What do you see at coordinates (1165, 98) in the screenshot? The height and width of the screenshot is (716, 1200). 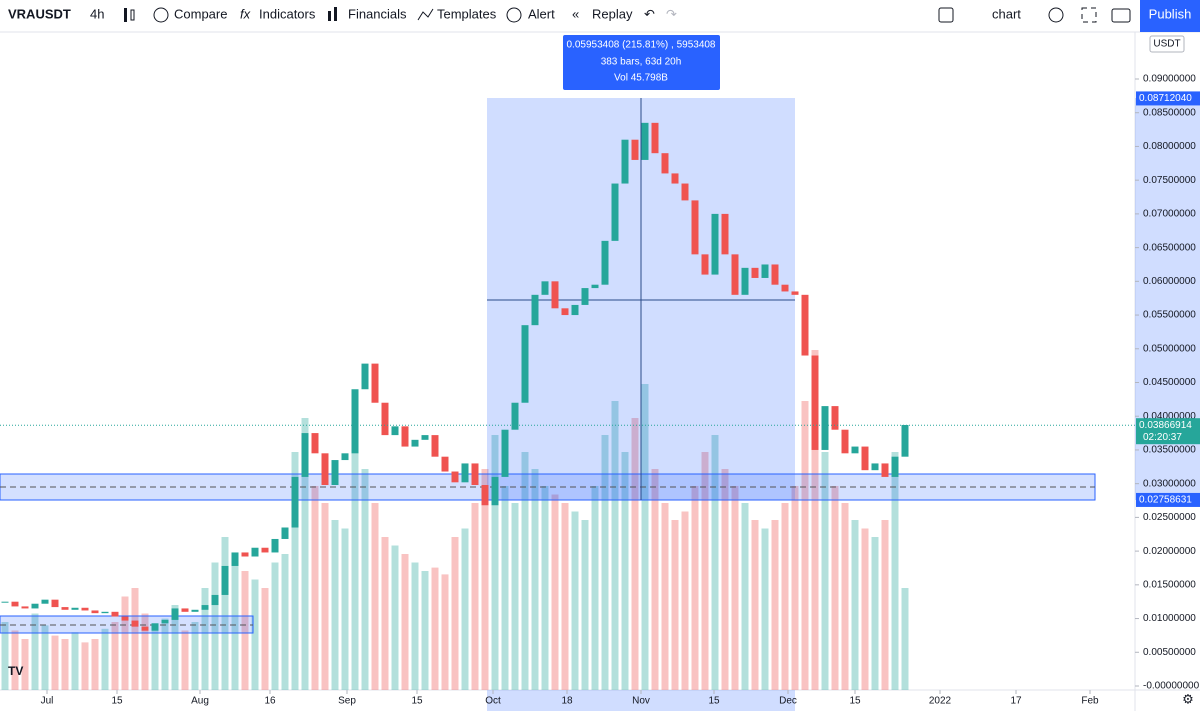 I see `price-label: 0.08712040` at bounding box center [1165, 98].